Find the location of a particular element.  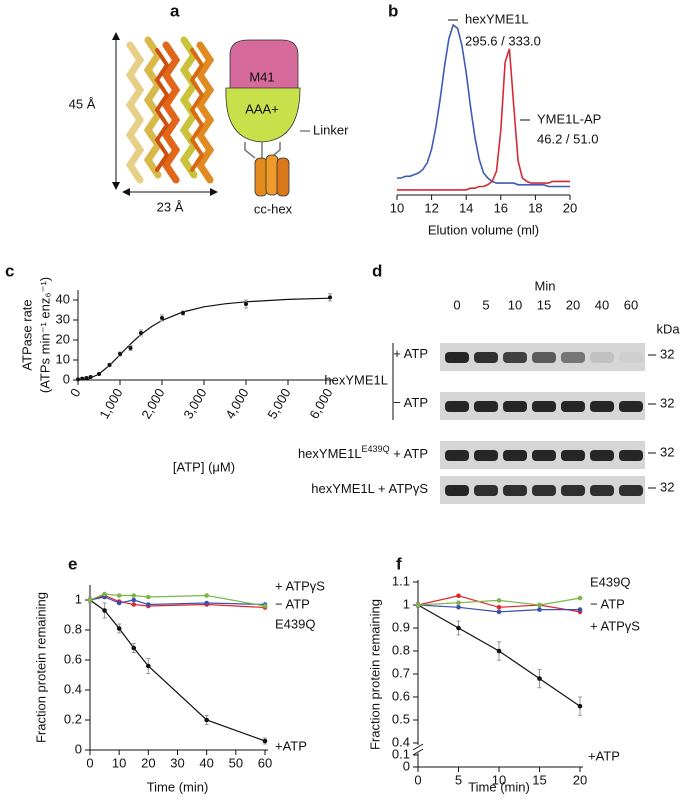

coil-label: cc-hex is located at coordinates (273, 208).